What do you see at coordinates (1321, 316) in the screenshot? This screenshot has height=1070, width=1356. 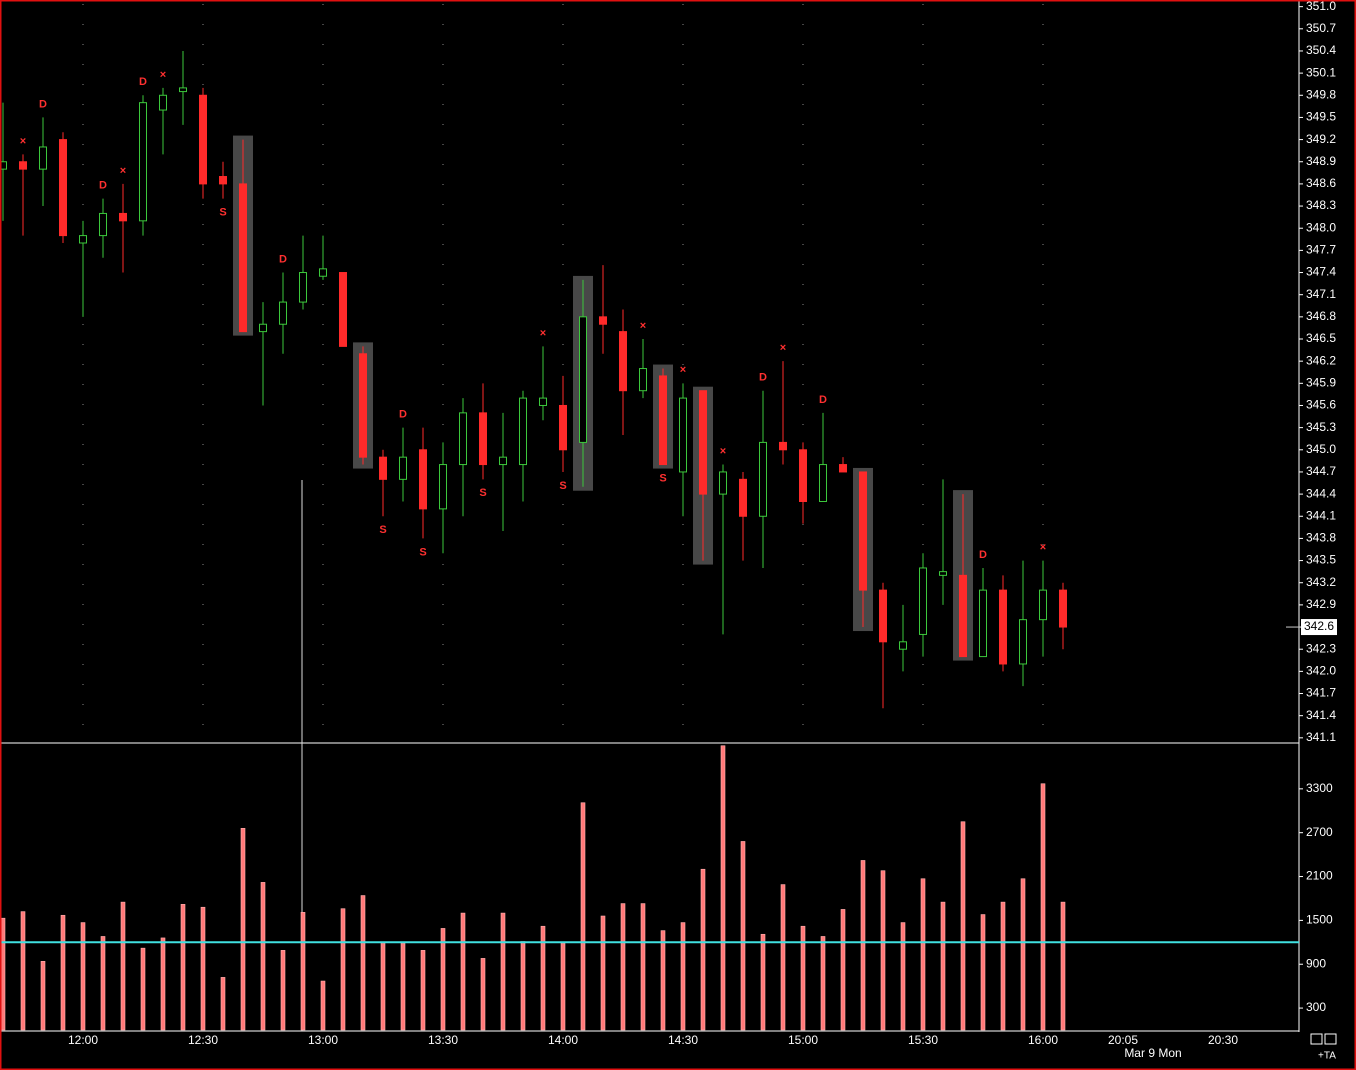 I see `y-tick-label: 346.8` at bounding box center [1321, 316].